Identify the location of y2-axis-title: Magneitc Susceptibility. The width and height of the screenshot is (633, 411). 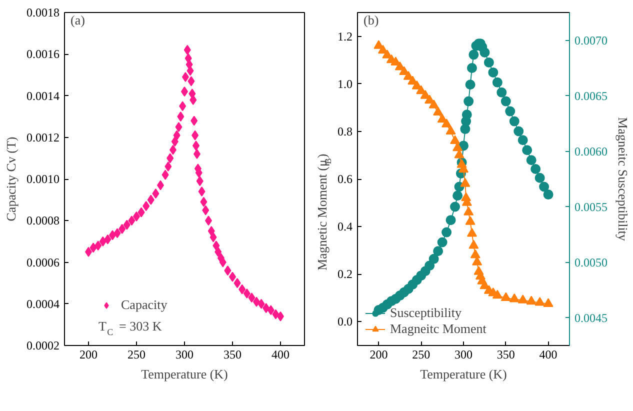
(623, 179).